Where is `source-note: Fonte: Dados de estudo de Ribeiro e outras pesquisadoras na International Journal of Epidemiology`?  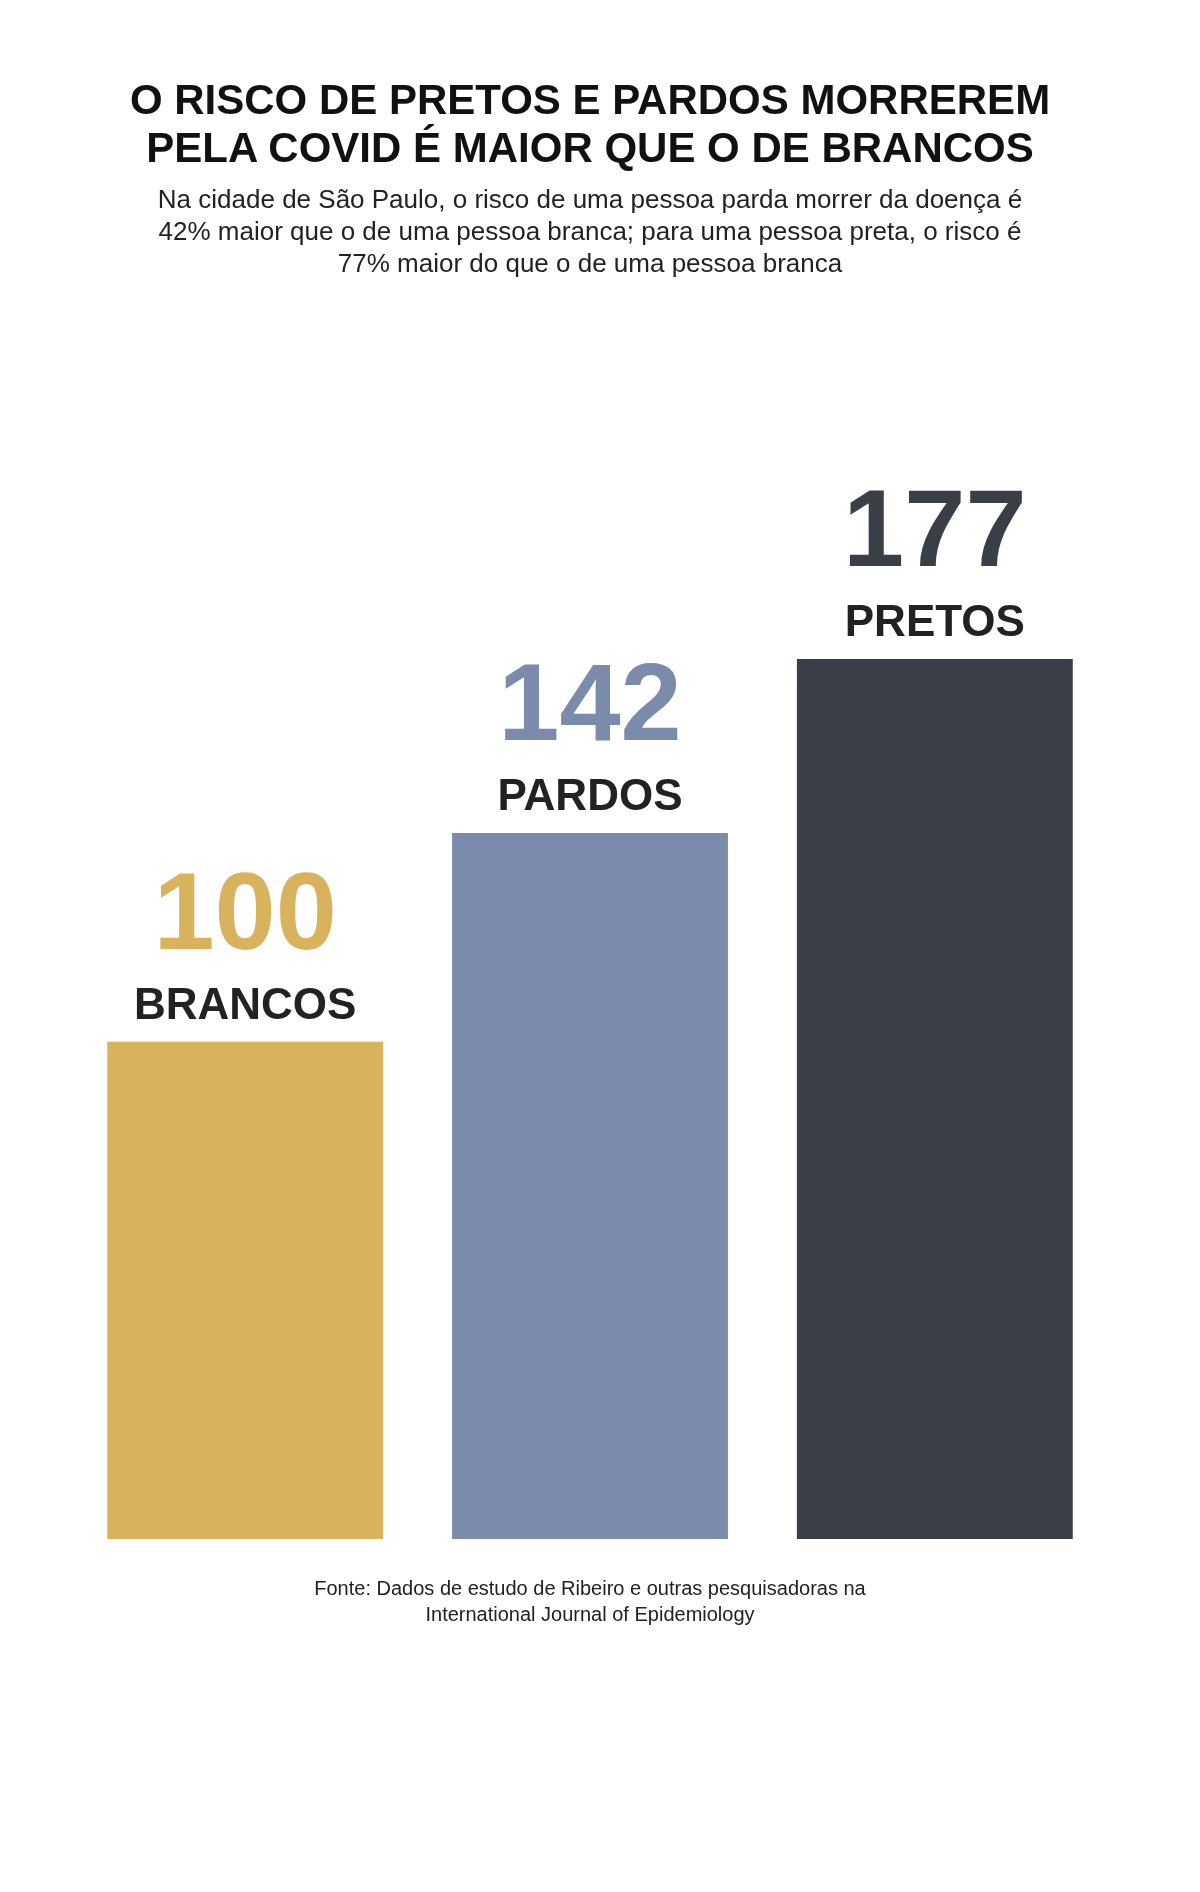
source-note: Fonte: Dados de estudo de Ribeiro e outras pesquisadoras na International Journal of Epidemiology is located at coordinates (590, 1601).